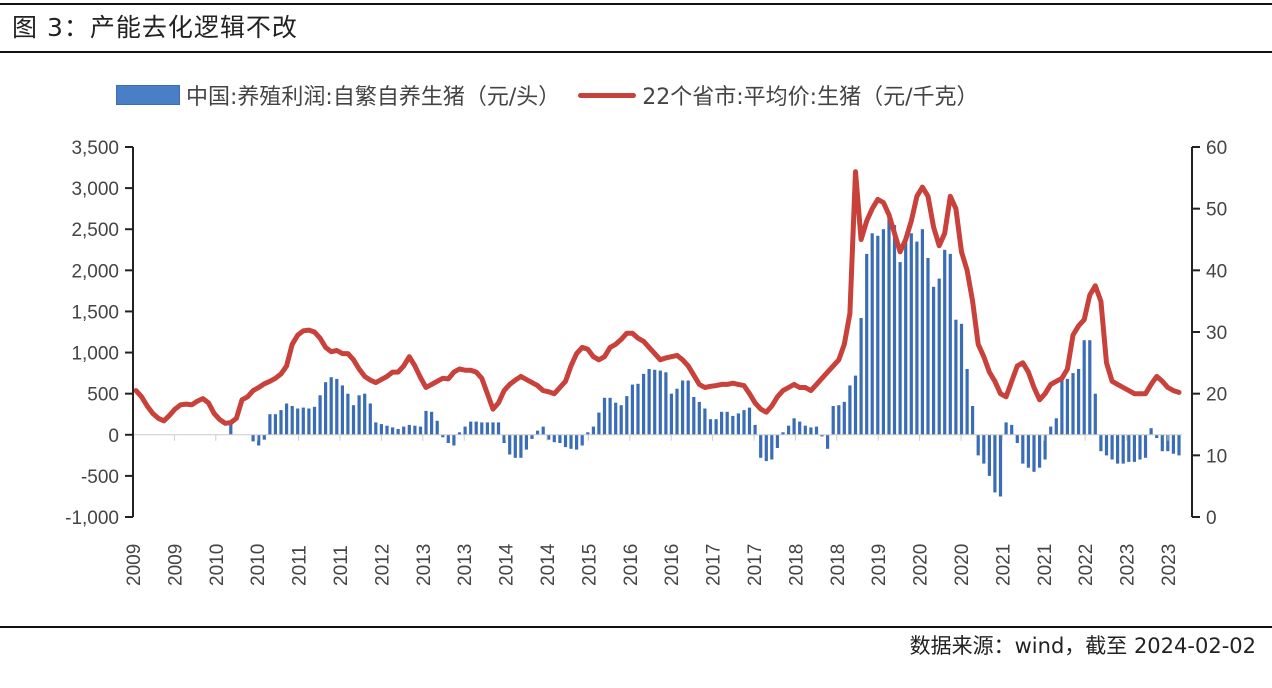 This screenshot has width=1272, height=688. I want to click on left-axis-label: 3,500, so click(95, 148).